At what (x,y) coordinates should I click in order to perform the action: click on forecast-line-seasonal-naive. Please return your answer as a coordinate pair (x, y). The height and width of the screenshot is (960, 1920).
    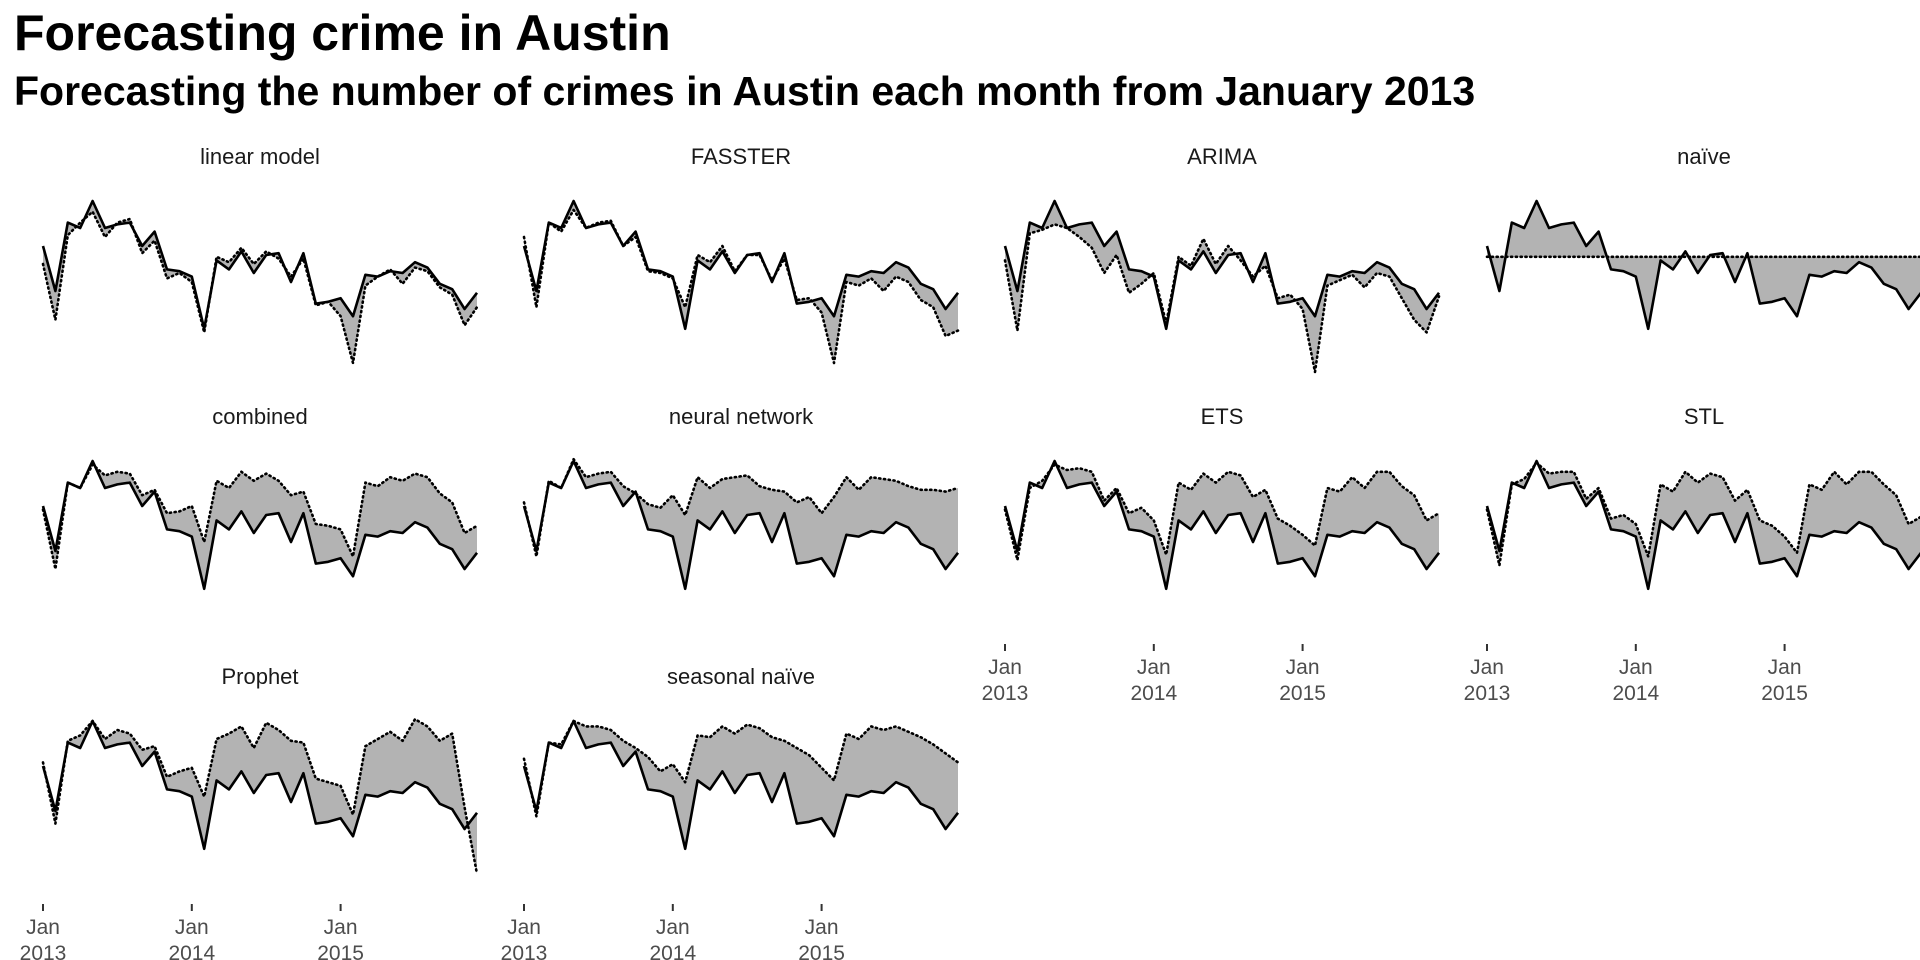
    Looking at the image, I should click on (741, 768).